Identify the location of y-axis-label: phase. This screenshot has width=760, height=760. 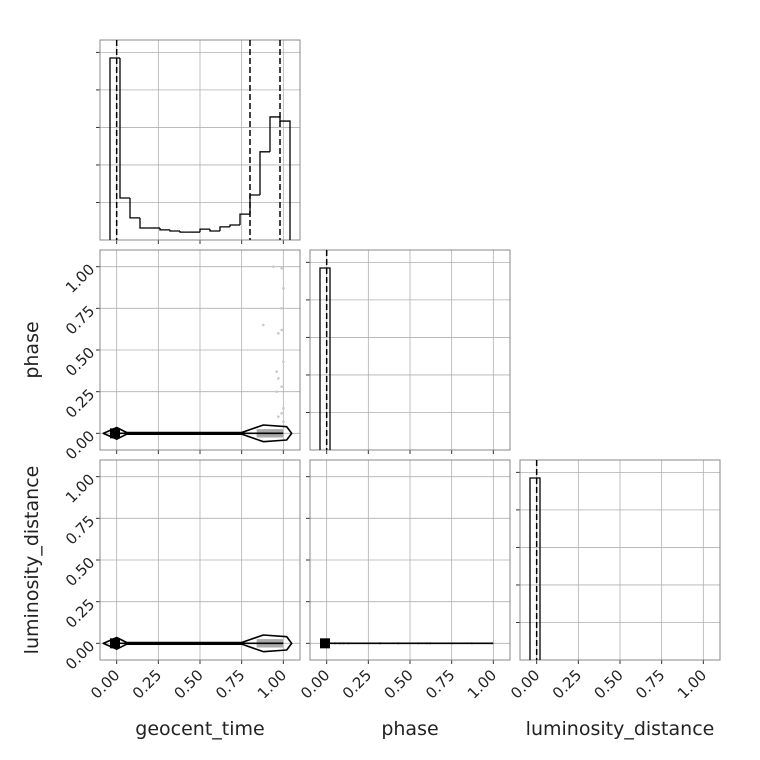
(32, 349).